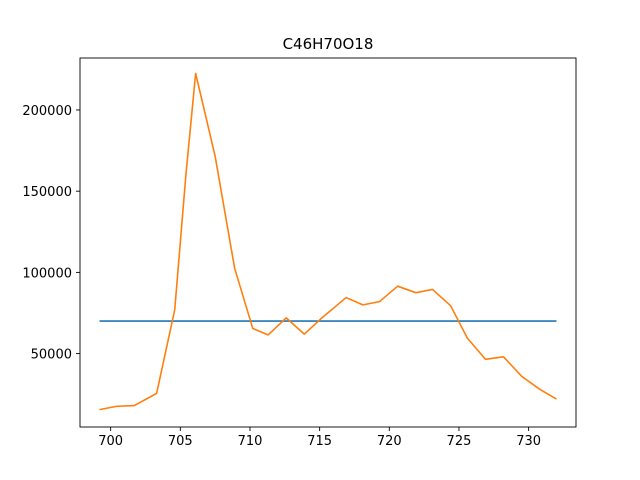  I want to click on y-tick-label: 50000, so click(51, 355).